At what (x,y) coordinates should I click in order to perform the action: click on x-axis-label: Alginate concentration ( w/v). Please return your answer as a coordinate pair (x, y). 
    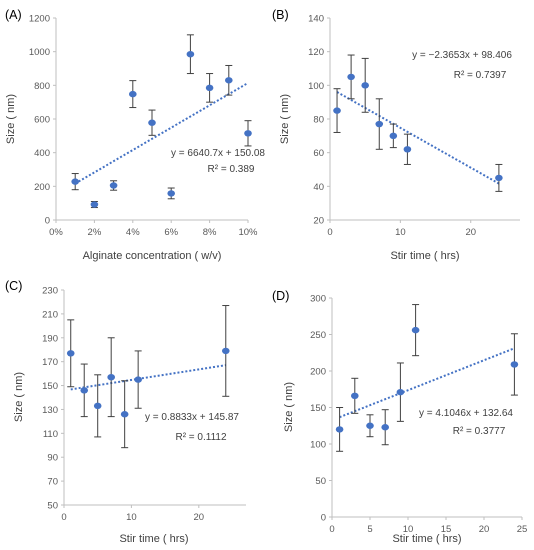
    Looking at the image, I should click on (152, 256).